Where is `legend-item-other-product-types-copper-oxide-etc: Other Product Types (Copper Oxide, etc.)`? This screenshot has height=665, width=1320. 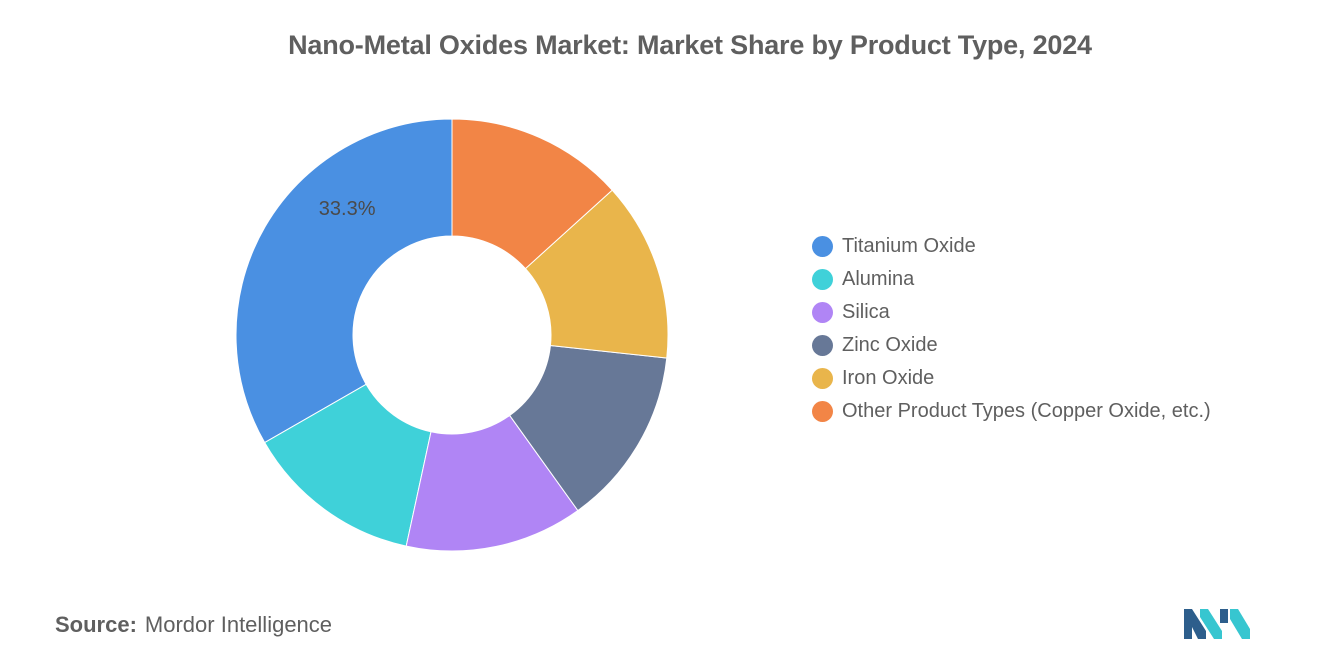
legend-item-other-product-types-copper-oxide-etc: Other Product Types (Copper Oxide, etc.) is located at coordinates (1011, 411).